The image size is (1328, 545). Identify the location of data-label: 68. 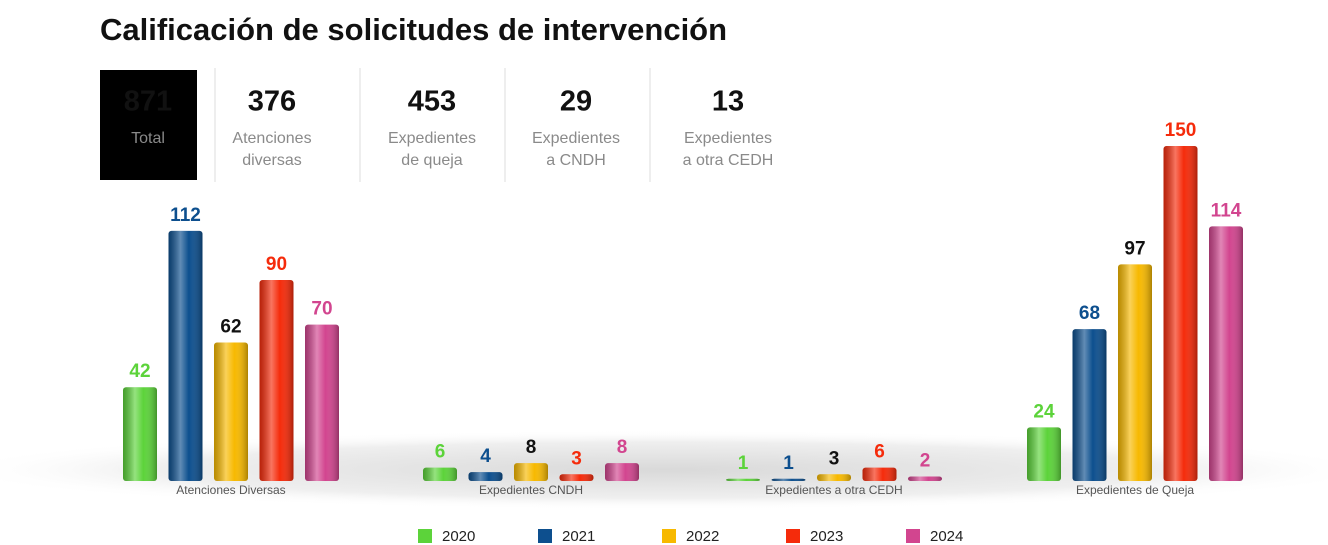
(1089, 313).